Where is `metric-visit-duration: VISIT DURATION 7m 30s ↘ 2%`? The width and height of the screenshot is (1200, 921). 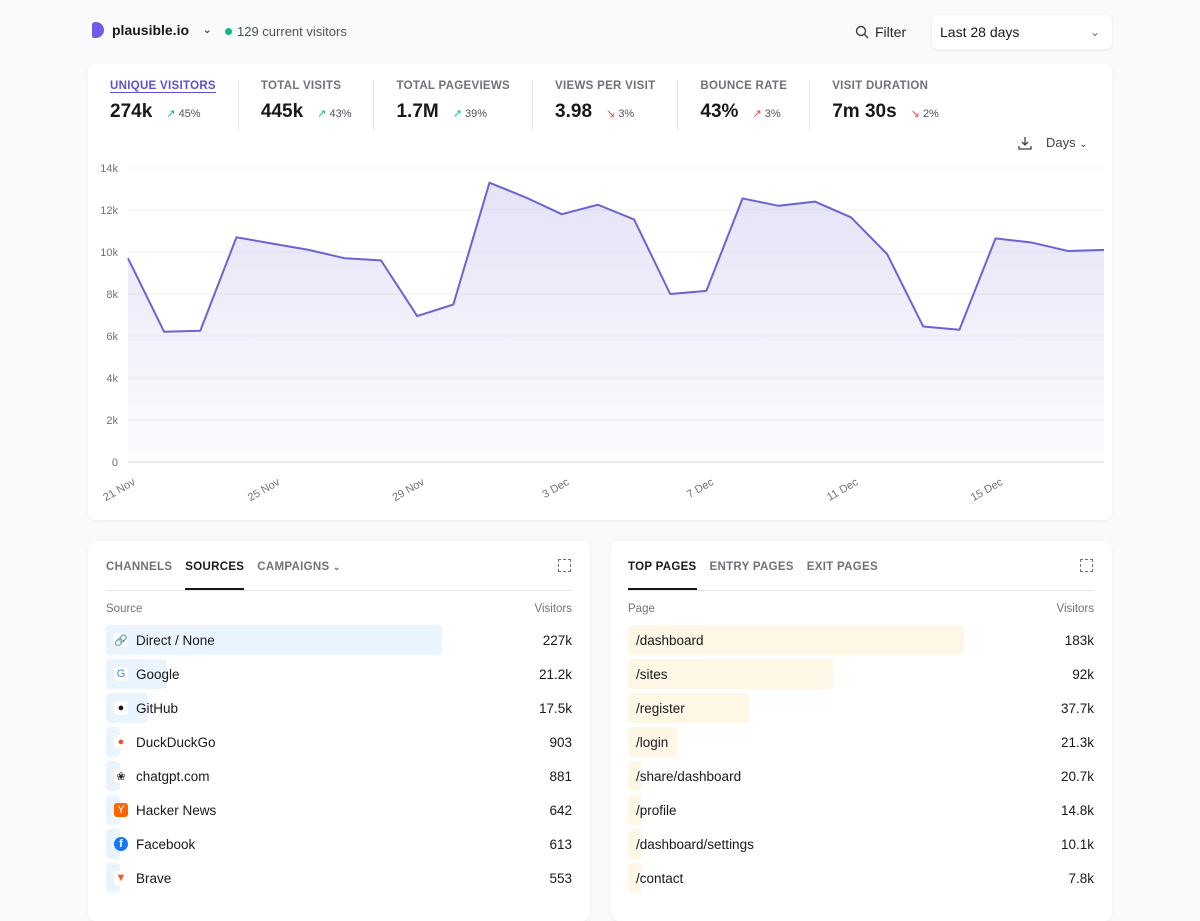 metric-visit-duration: VISIT DURATION 7m 30s ↘ 2% is located at coordinates (885, 105).